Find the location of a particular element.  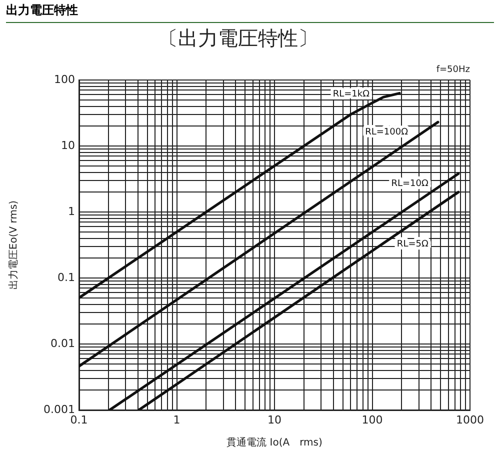

chart-title: 出力電圧特性 is located at coordinates (250, 12).